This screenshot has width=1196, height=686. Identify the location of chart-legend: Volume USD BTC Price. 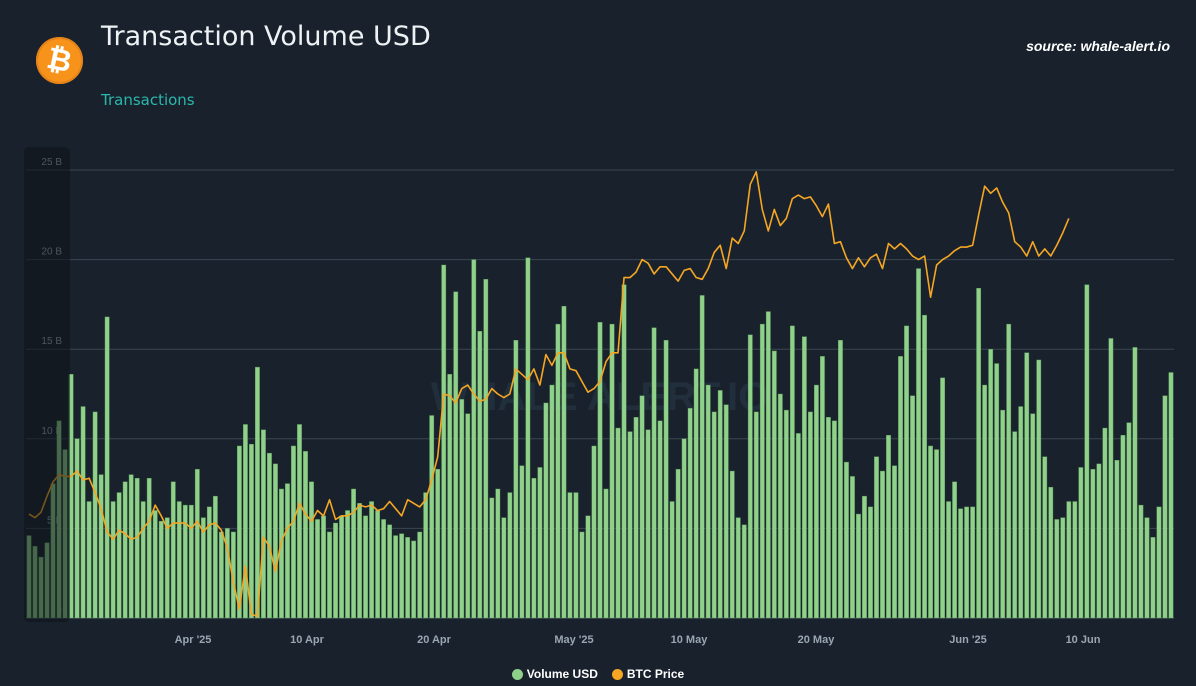
(598, 674).